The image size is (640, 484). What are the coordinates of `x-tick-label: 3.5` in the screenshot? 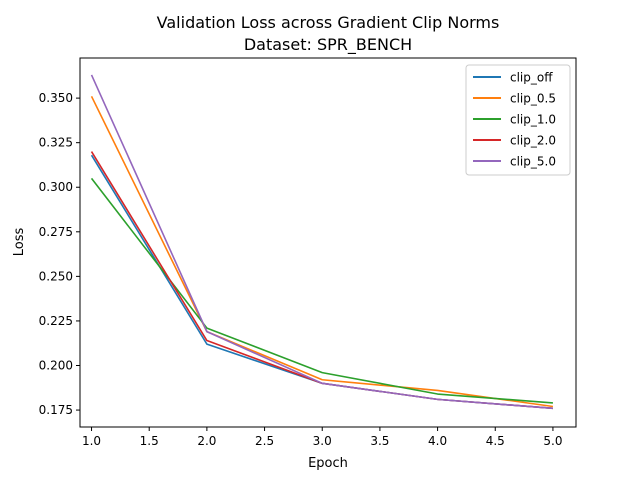 It's located at (379, 441).